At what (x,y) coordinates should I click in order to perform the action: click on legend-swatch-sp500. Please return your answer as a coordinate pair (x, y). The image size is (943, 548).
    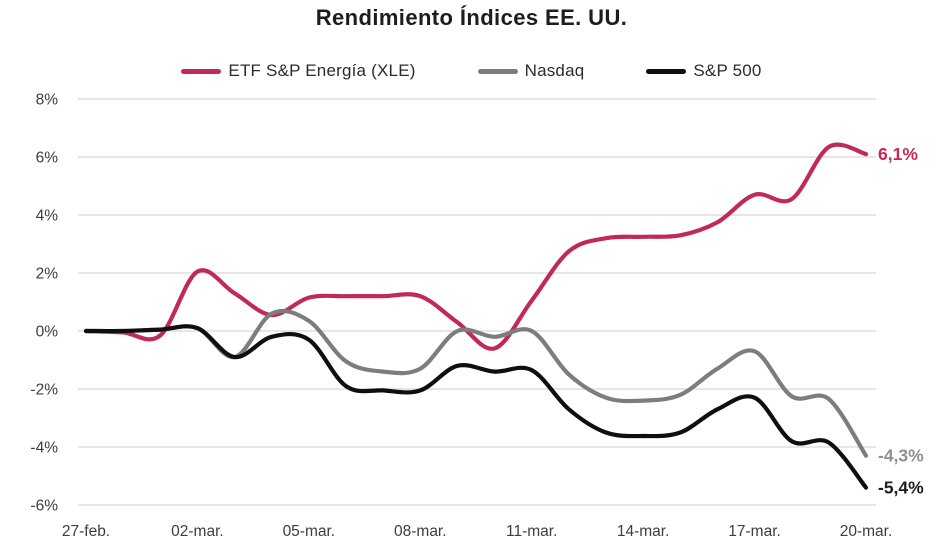
    Looking at the image, I should click on (666, 71).